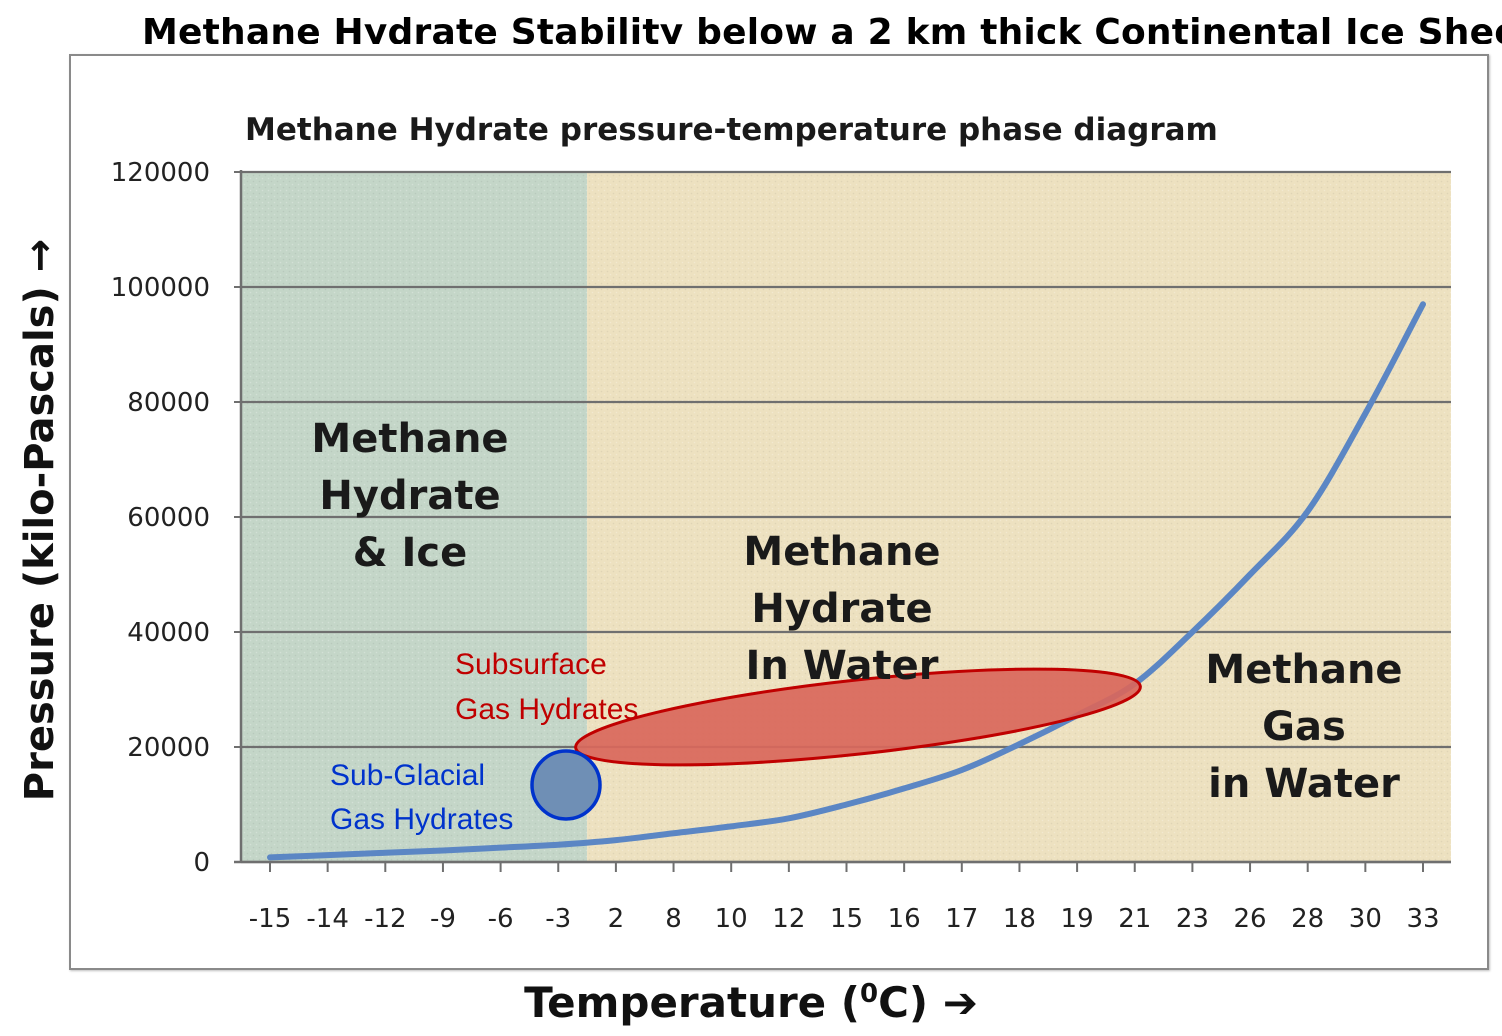 This screenshot has width=1502, height=1036. I want to click on subsurface-label-line-0: Subsurface, so click(531, 664).